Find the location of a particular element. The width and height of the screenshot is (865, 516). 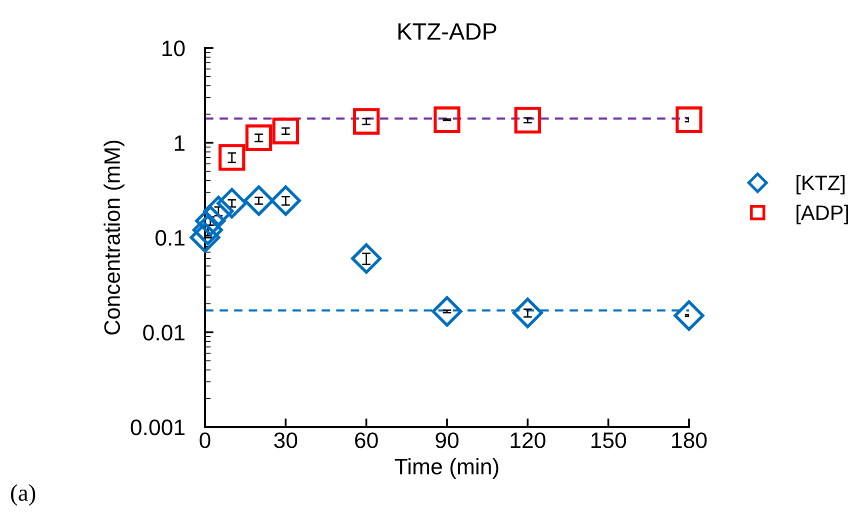

y-tick-label: 0.01 is located at coordinates (163, 332).